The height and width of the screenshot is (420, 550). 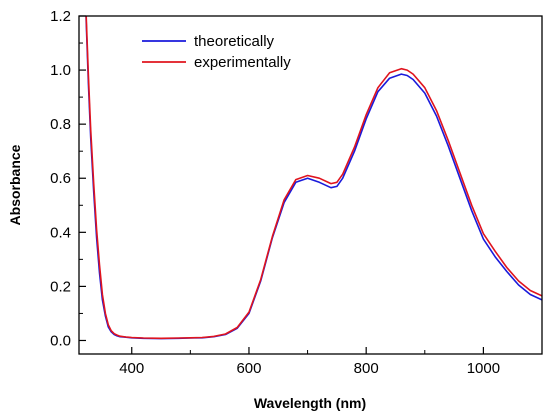 I want to click on x-tick-label: 1000, so click(x=483, y=368).